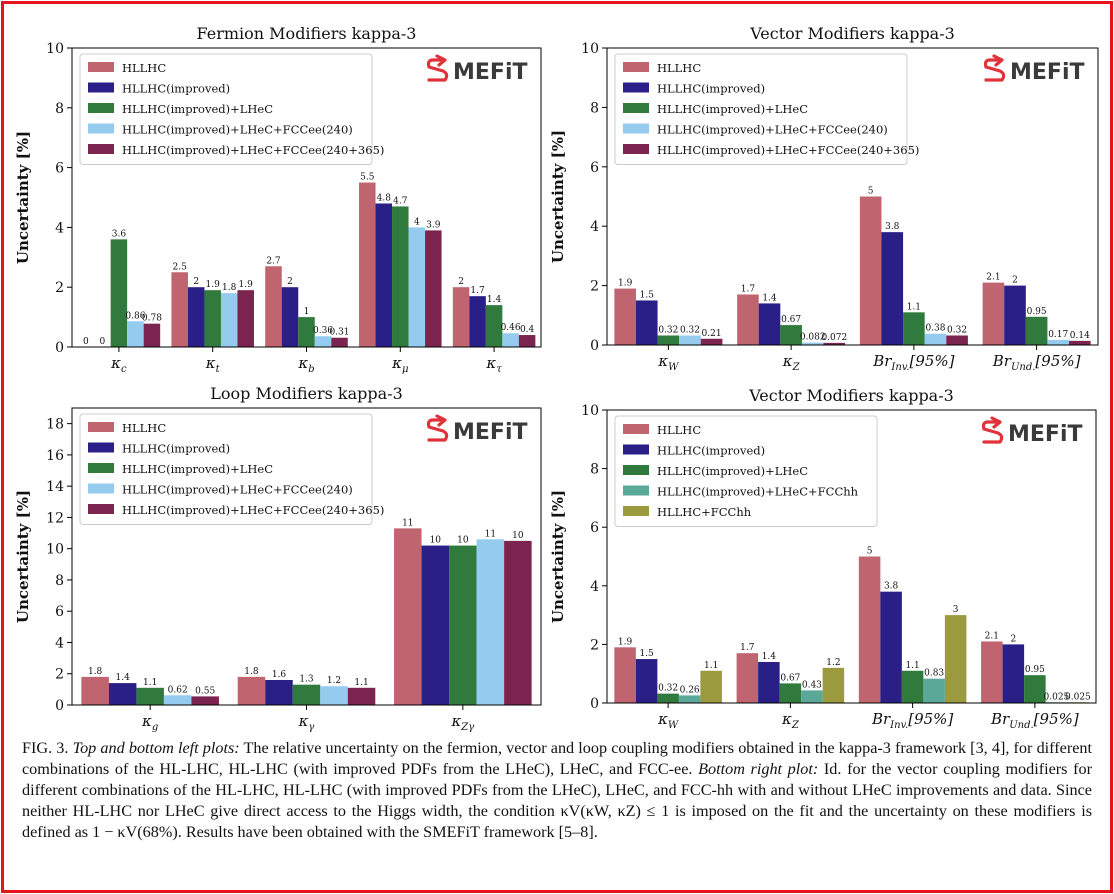 The image size is (1114, 894). What do you see at coordinates (679, 68) in the screenshot?
I see `legend-label: HLLHC` at bounding box center [679, 68].